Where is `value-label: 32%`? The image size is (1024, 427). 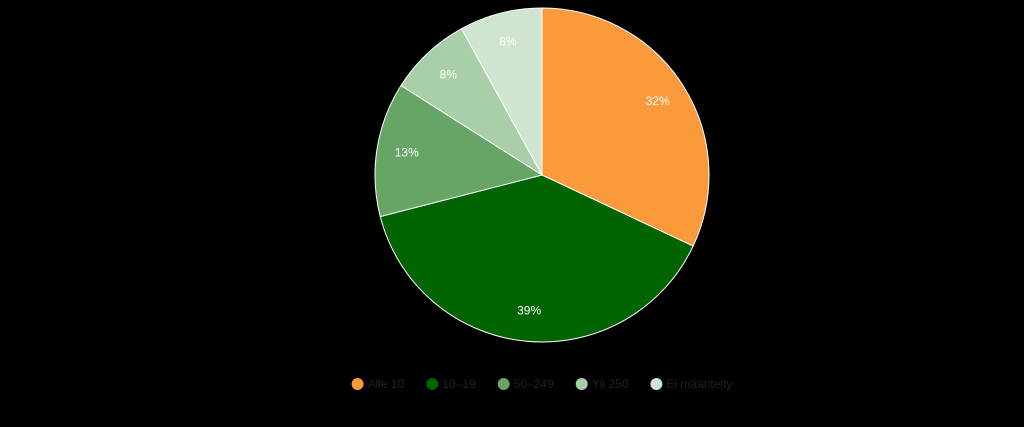 value-label: 32% is located at coordinates (658, 101).